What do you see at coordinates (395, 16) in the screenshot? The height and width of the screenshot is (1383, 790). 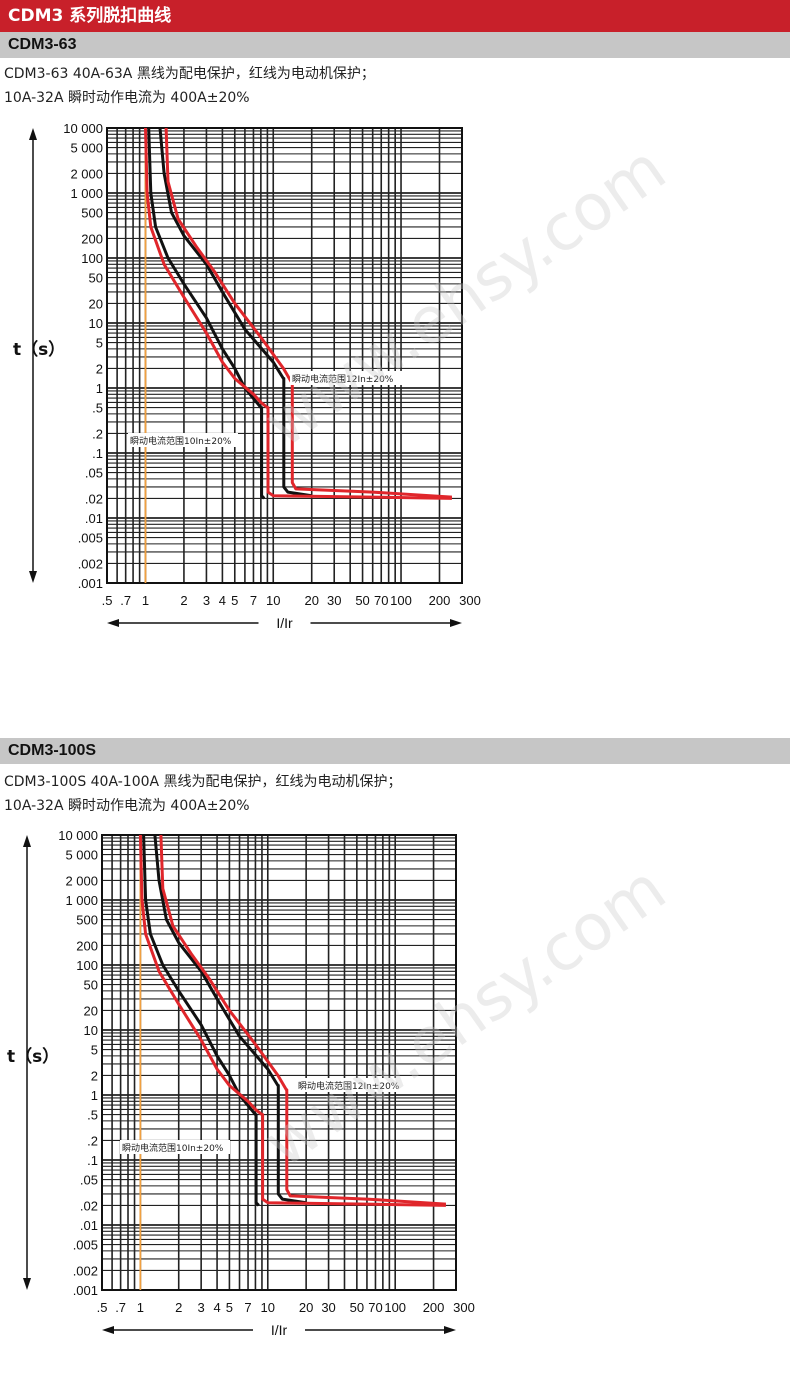 I see `page-title: CDM3 系列脱扣曲线` at bounding box center [395, 16].